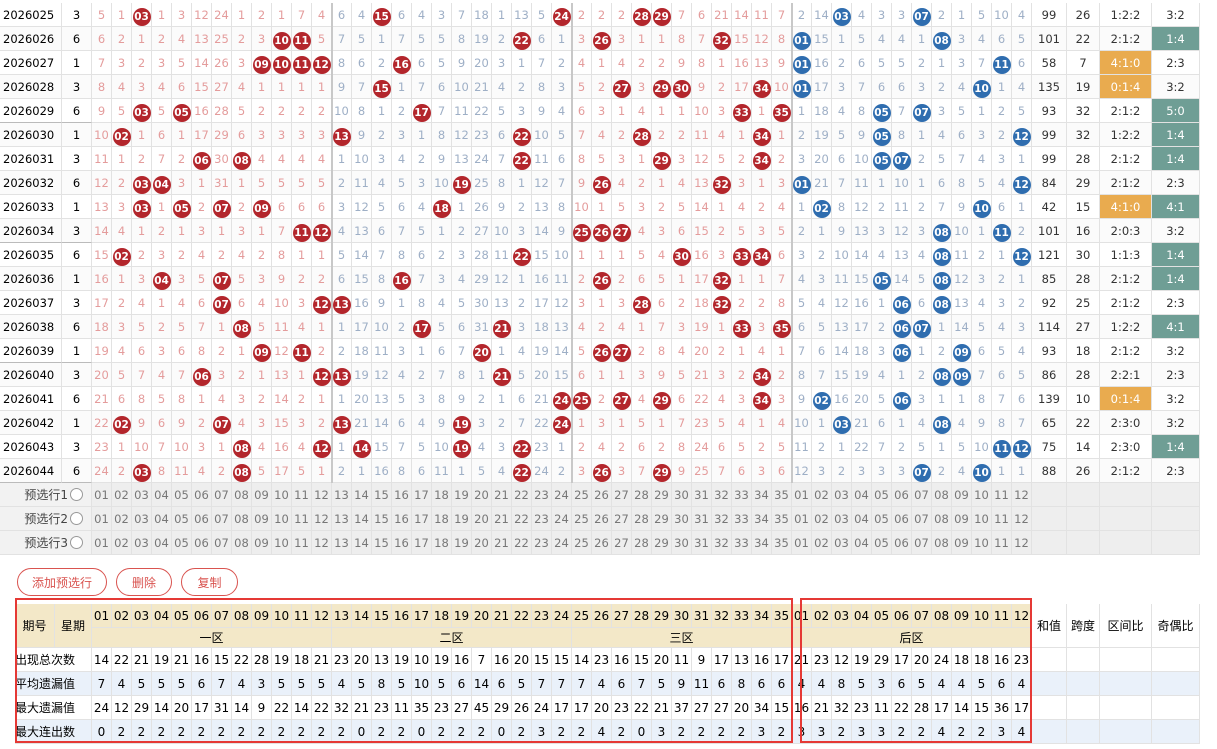  What do you see at coordinates (662, 519) in the screenshot?
I see `preselect-number: 29` at bounding box center [662, 519].